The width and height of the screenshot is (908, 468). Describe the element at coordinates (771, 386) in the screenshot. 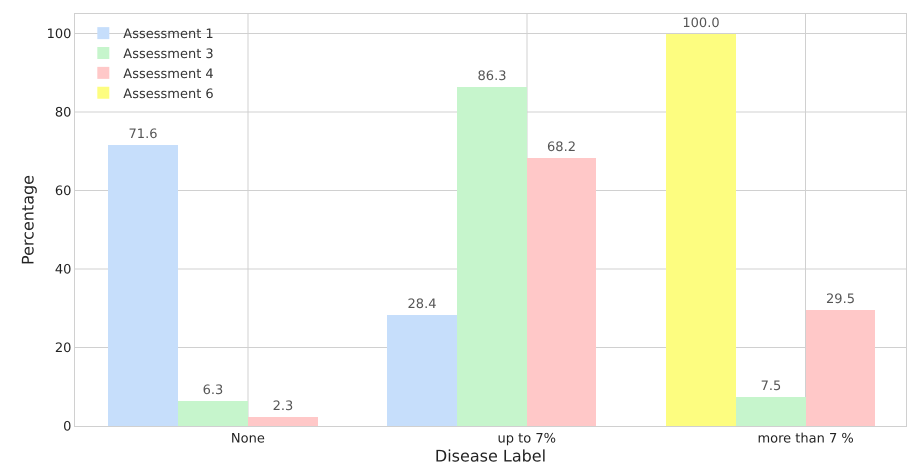

I see `data-label: 7.5` at that location.